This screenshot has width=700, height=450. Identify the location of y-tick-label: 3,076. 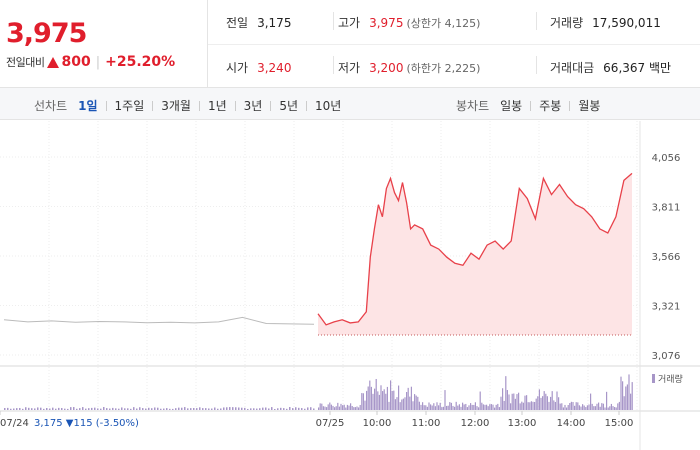
(666, 356).